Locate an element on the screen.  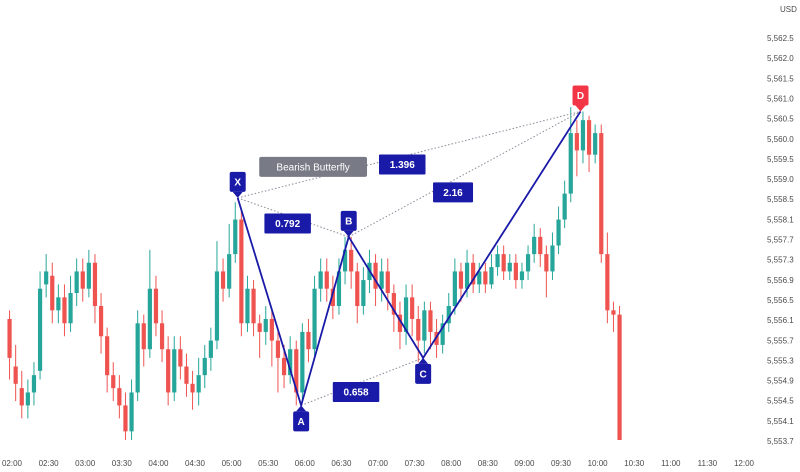
x-tick-label: 12:00 is located at coordinates (744, 463).